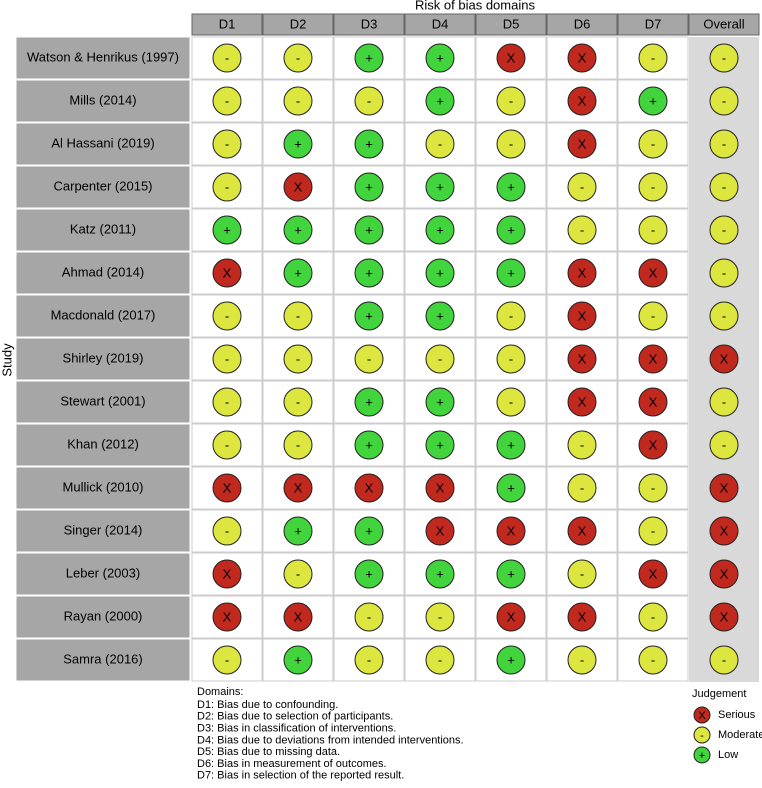  Describe the element at coordinates (740, 735) in the screenshot. I see `legend-label: Moderate` at that location.